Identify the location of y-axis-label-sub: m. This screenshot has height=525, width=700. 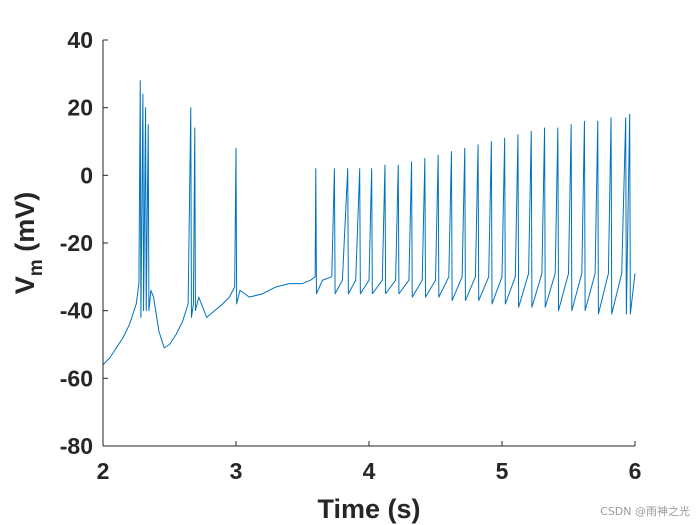
(36, 267).